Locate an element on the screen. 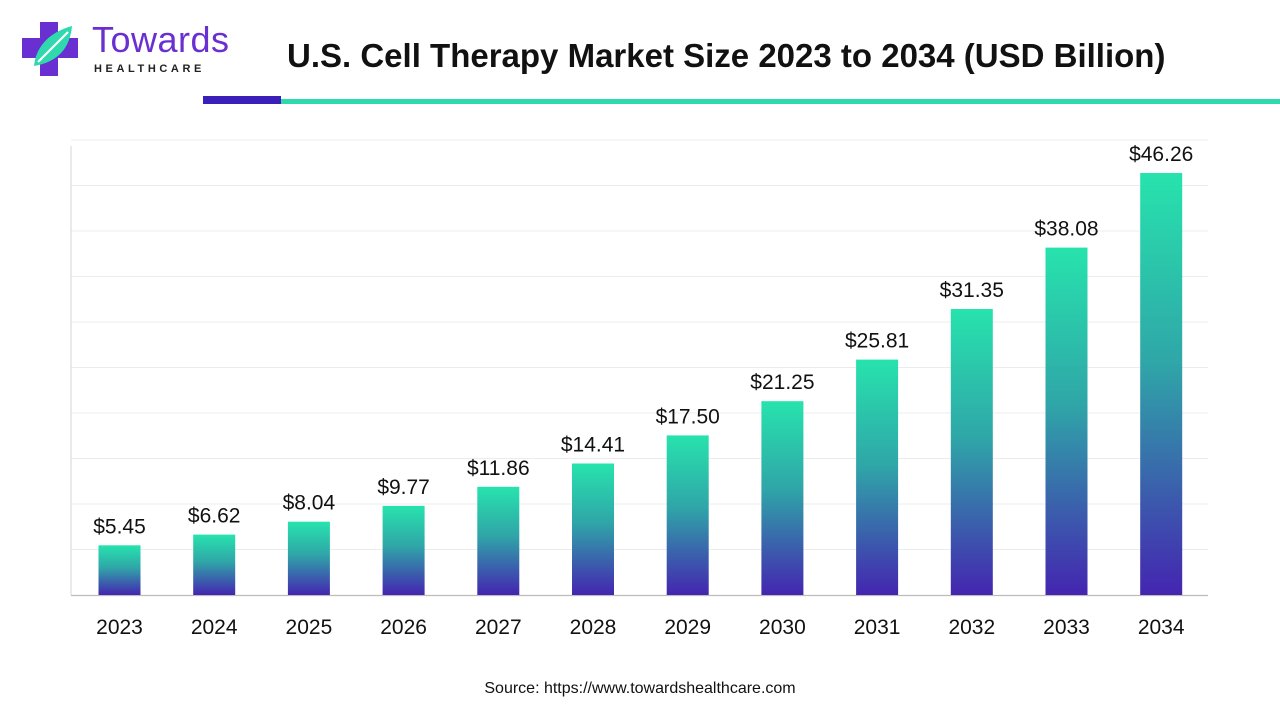  bar-2029 is located at coordinates (687, 515).